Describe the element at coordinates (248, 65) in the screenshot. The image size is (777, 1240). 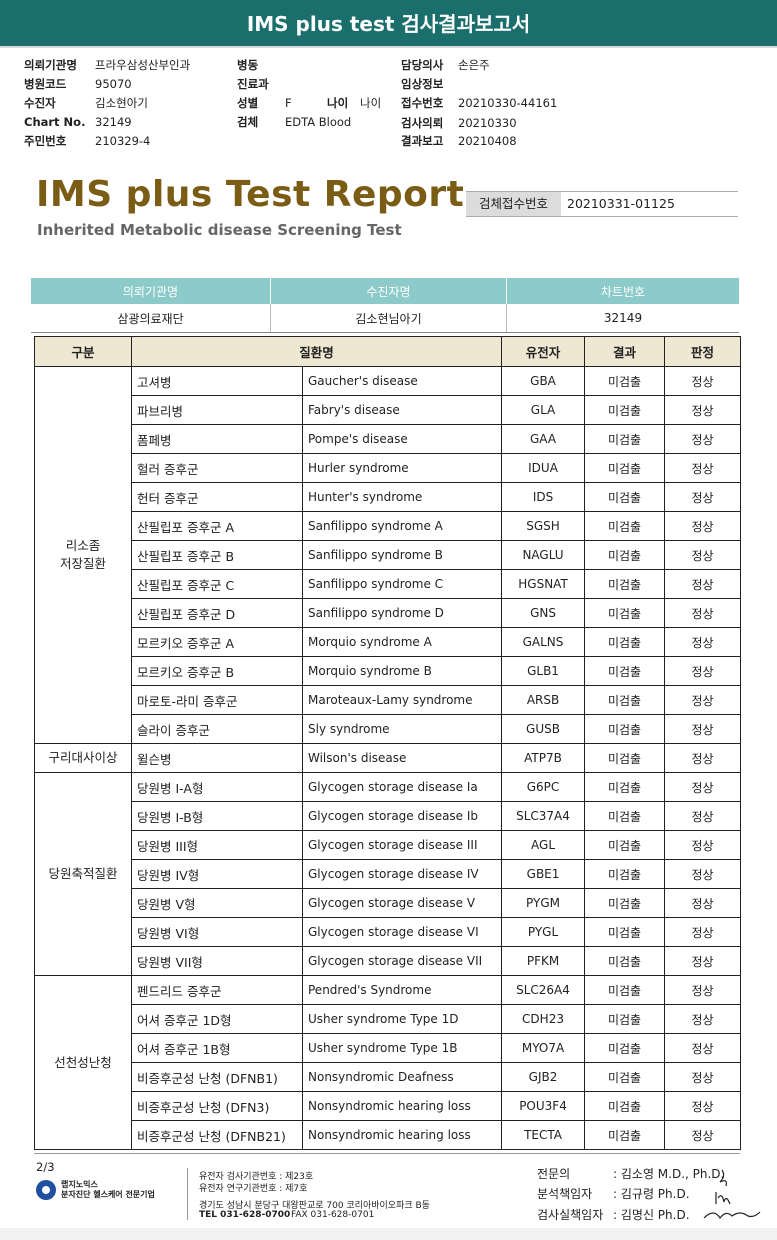
I see `meta-mid-0-label: 병동` at that location.